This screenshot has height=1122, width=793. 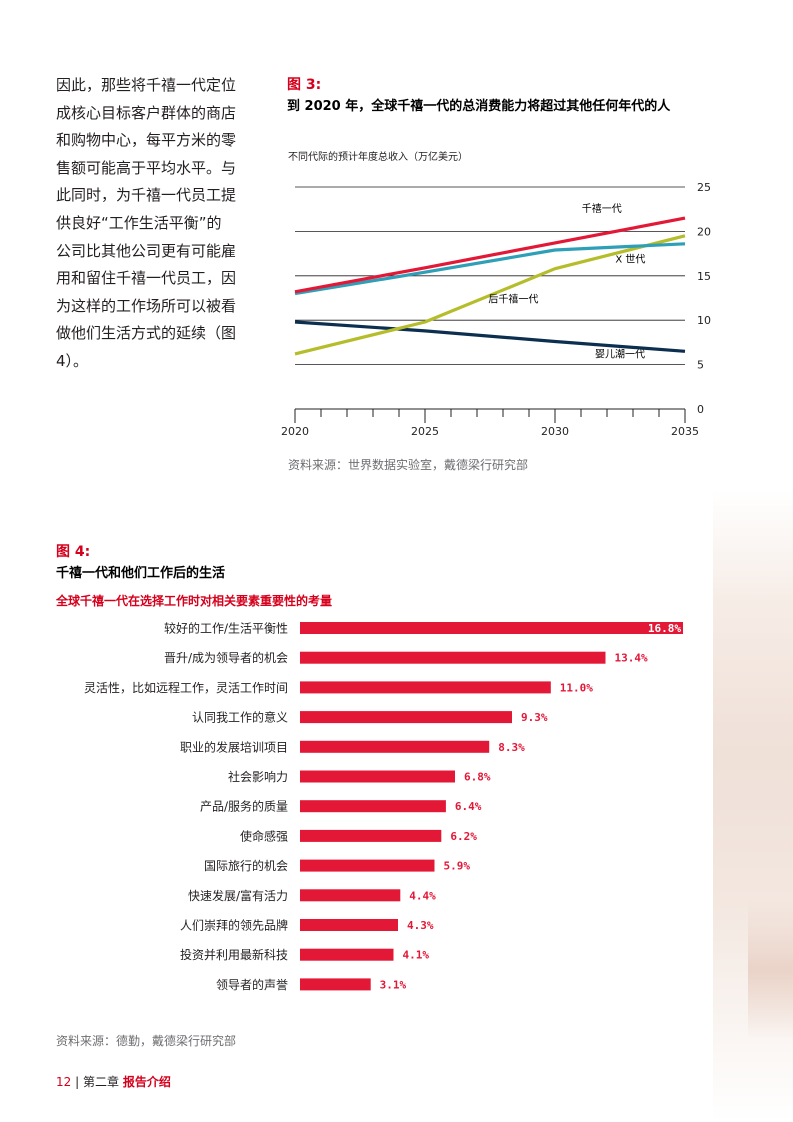 I want to click on x-tick-label: 2025, so click(x=425, y=431).